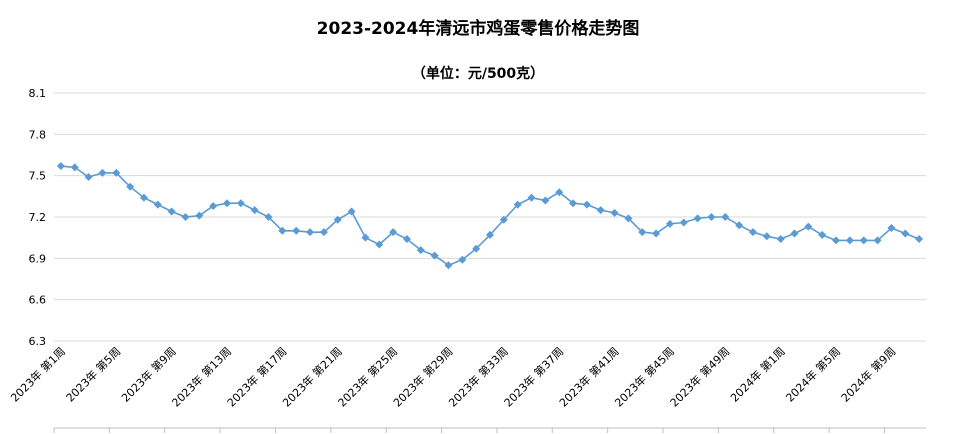 The height and width of the screenshot is (434, 956). What do you see at coordinates (148, 374) in the screenshot?
I see `x-tick-label: 2023年 第9周` at bounding box center [148, 374].